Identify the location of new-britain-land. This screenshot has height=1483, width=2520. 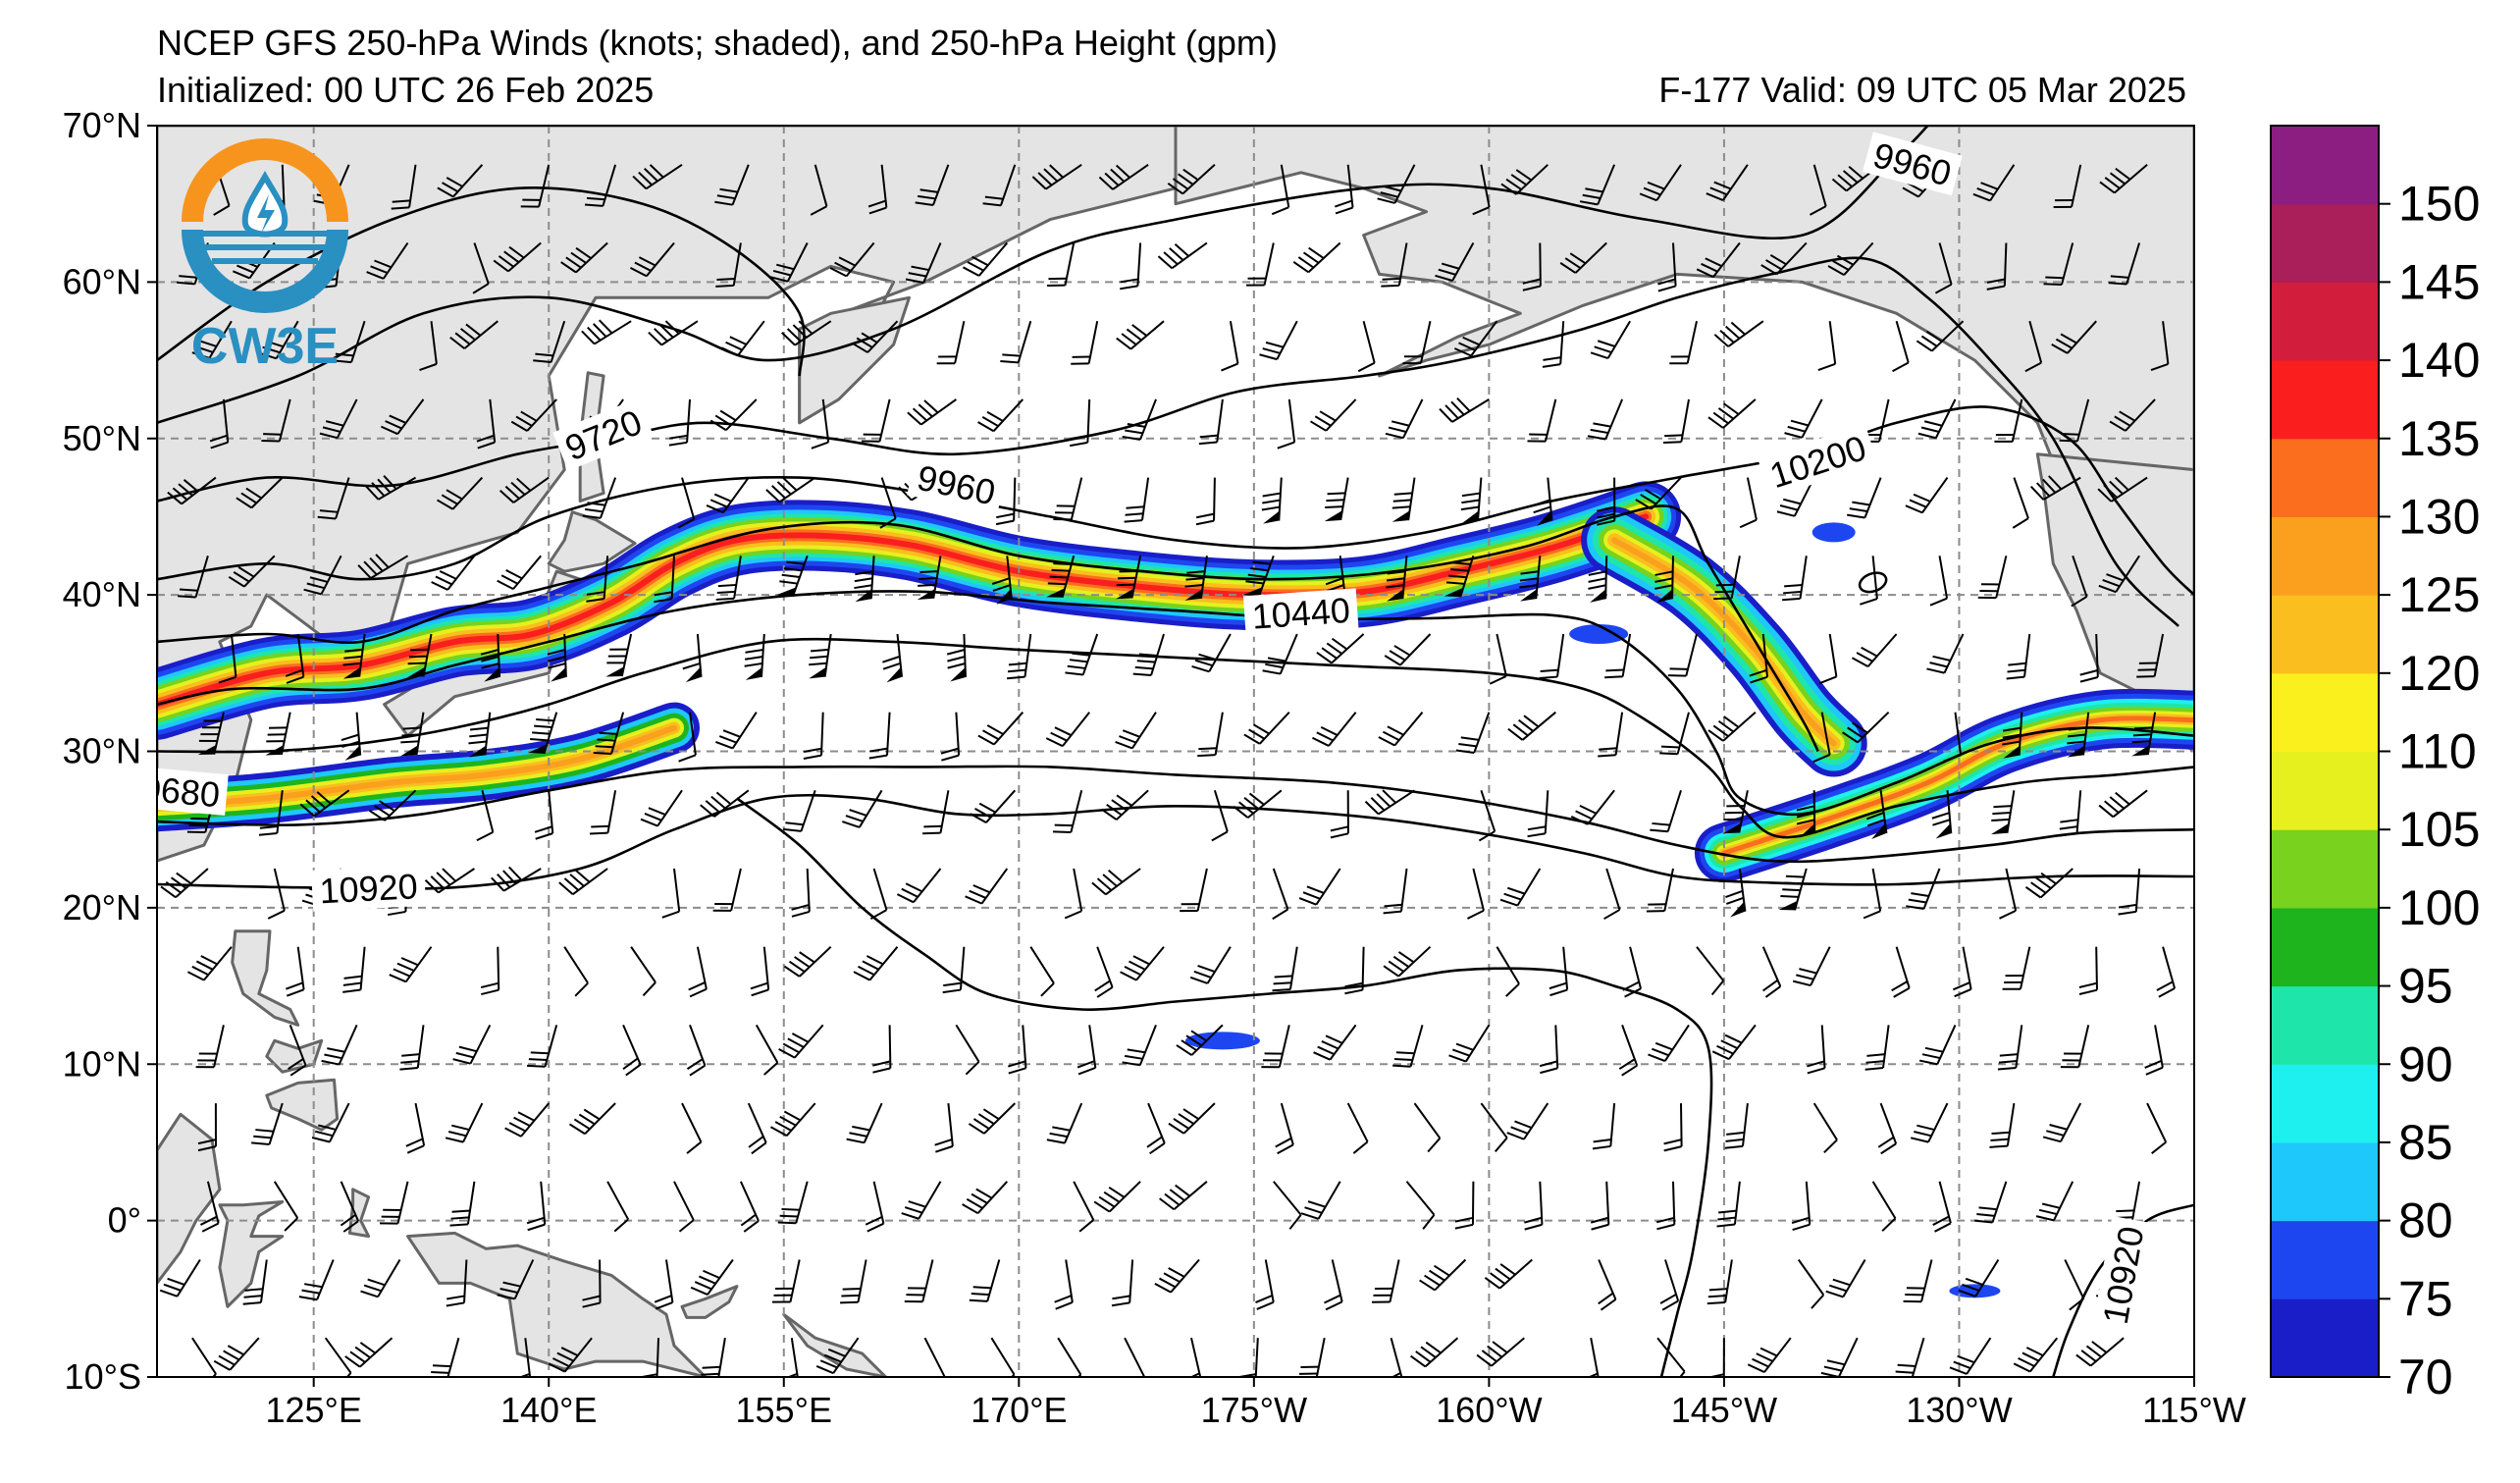
(709, 1302).